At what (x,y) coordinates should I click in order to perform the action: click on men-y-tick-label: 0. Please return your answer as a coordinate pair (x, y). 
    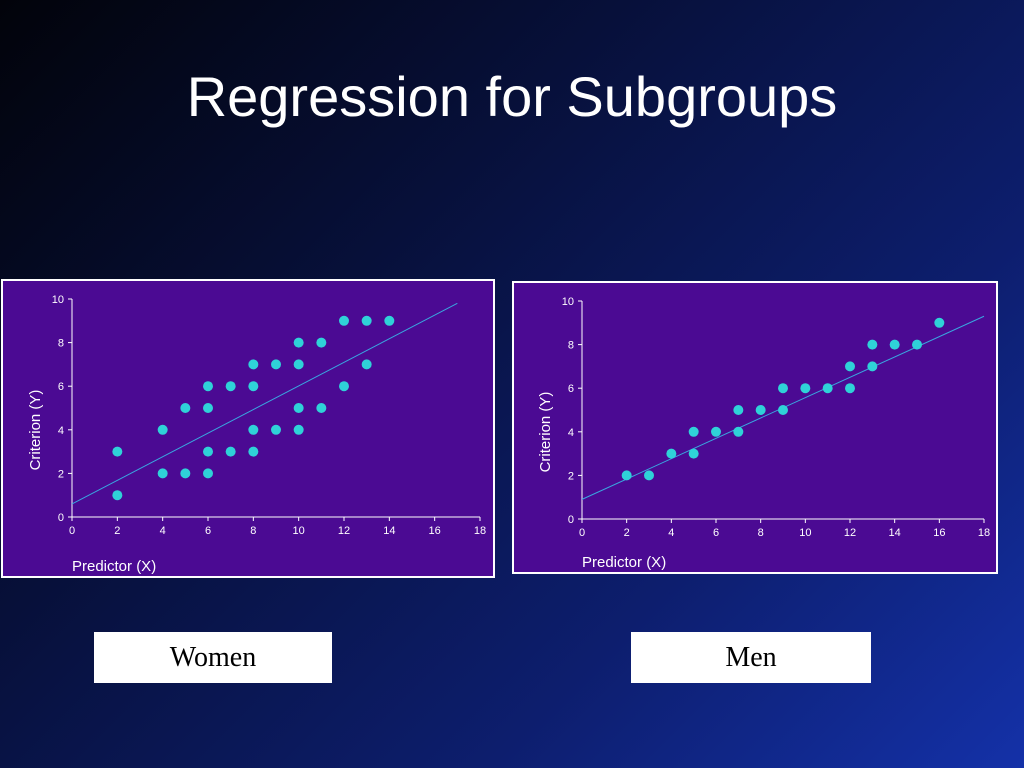
    Looking at the image, I should click on (571, 520).